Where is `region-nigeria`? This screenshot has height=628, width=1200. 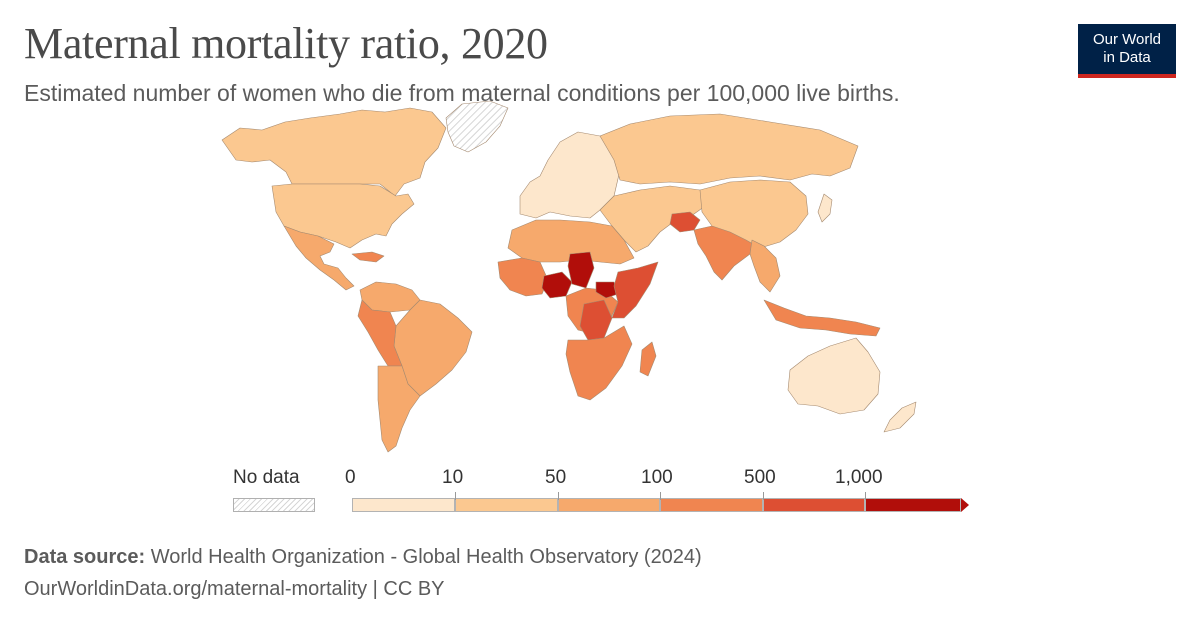 region-nigeria is located at coordinates (557, 285).